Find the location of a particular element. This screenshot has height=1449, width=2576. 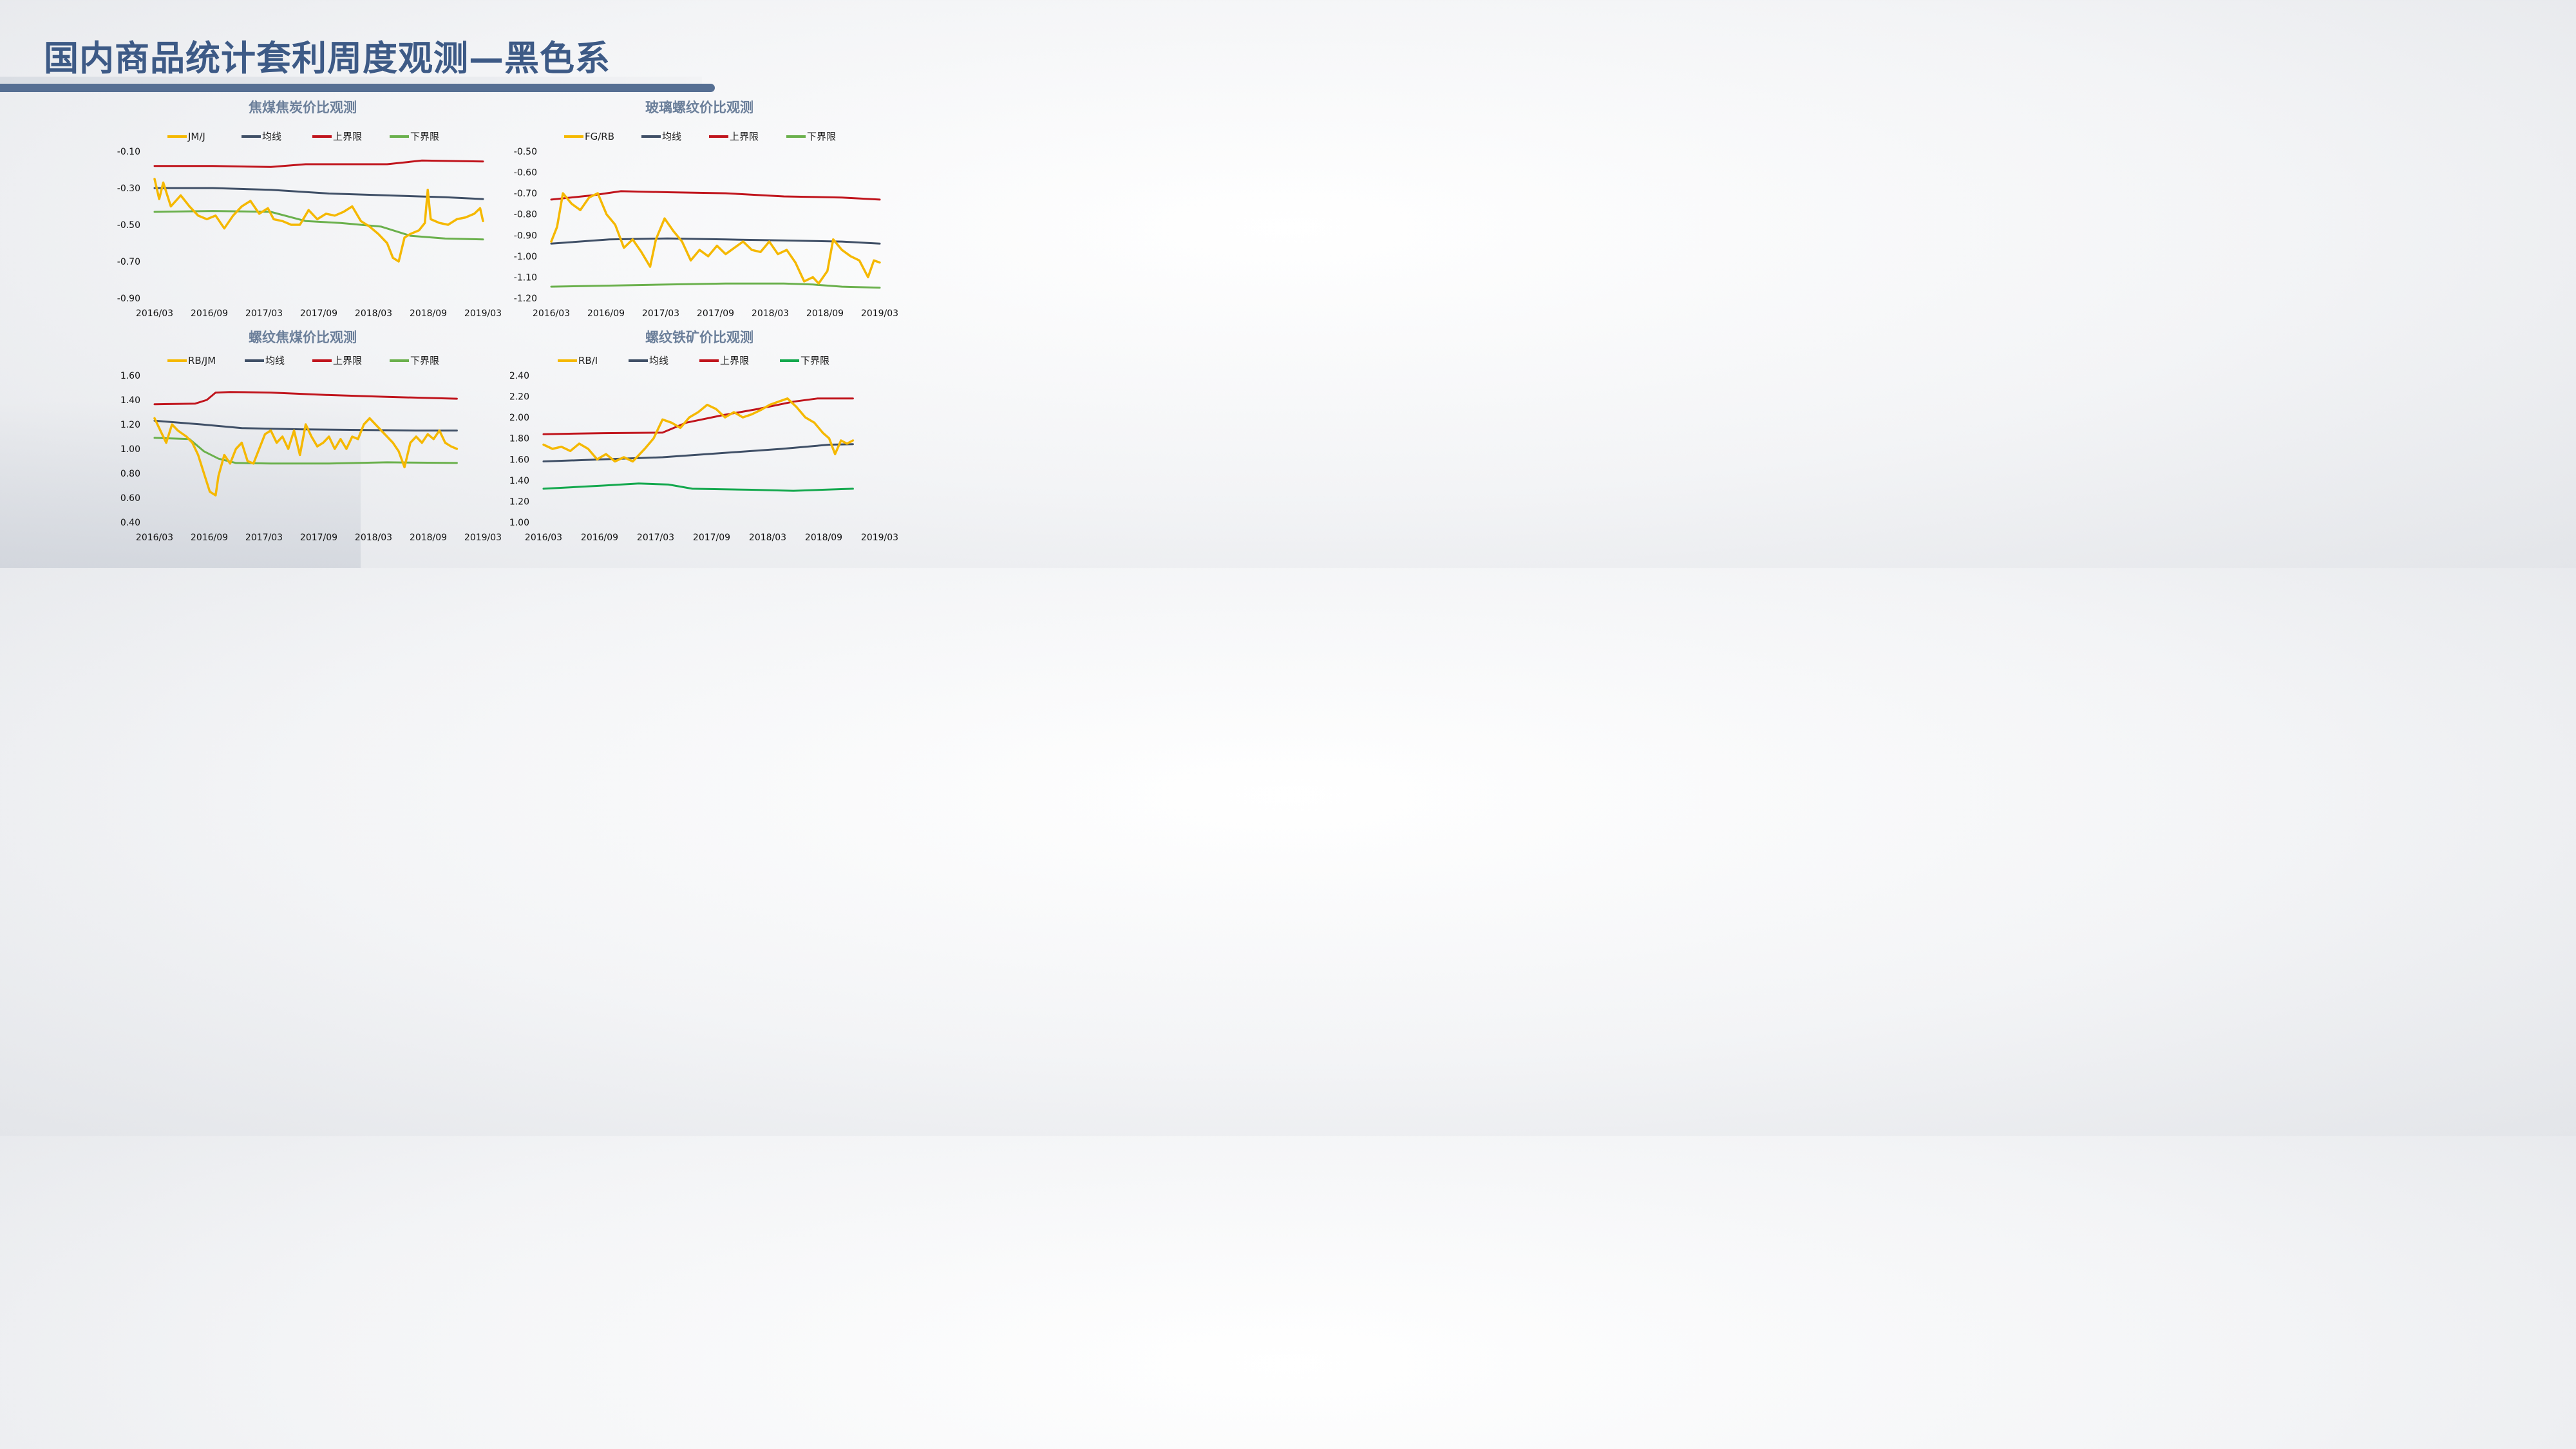

y-tick-label: 1.80 is located at coordinates (519, 439).